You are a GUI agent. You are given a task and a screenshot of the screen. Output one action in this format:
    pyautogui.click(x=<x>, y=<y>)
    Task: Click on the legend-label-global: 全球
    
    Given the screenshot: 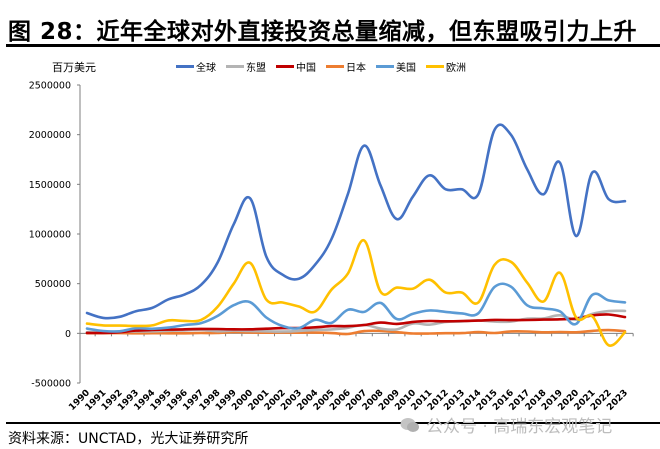 What is the action you would take?
    pyautogui.click(x=206, y=68)
    